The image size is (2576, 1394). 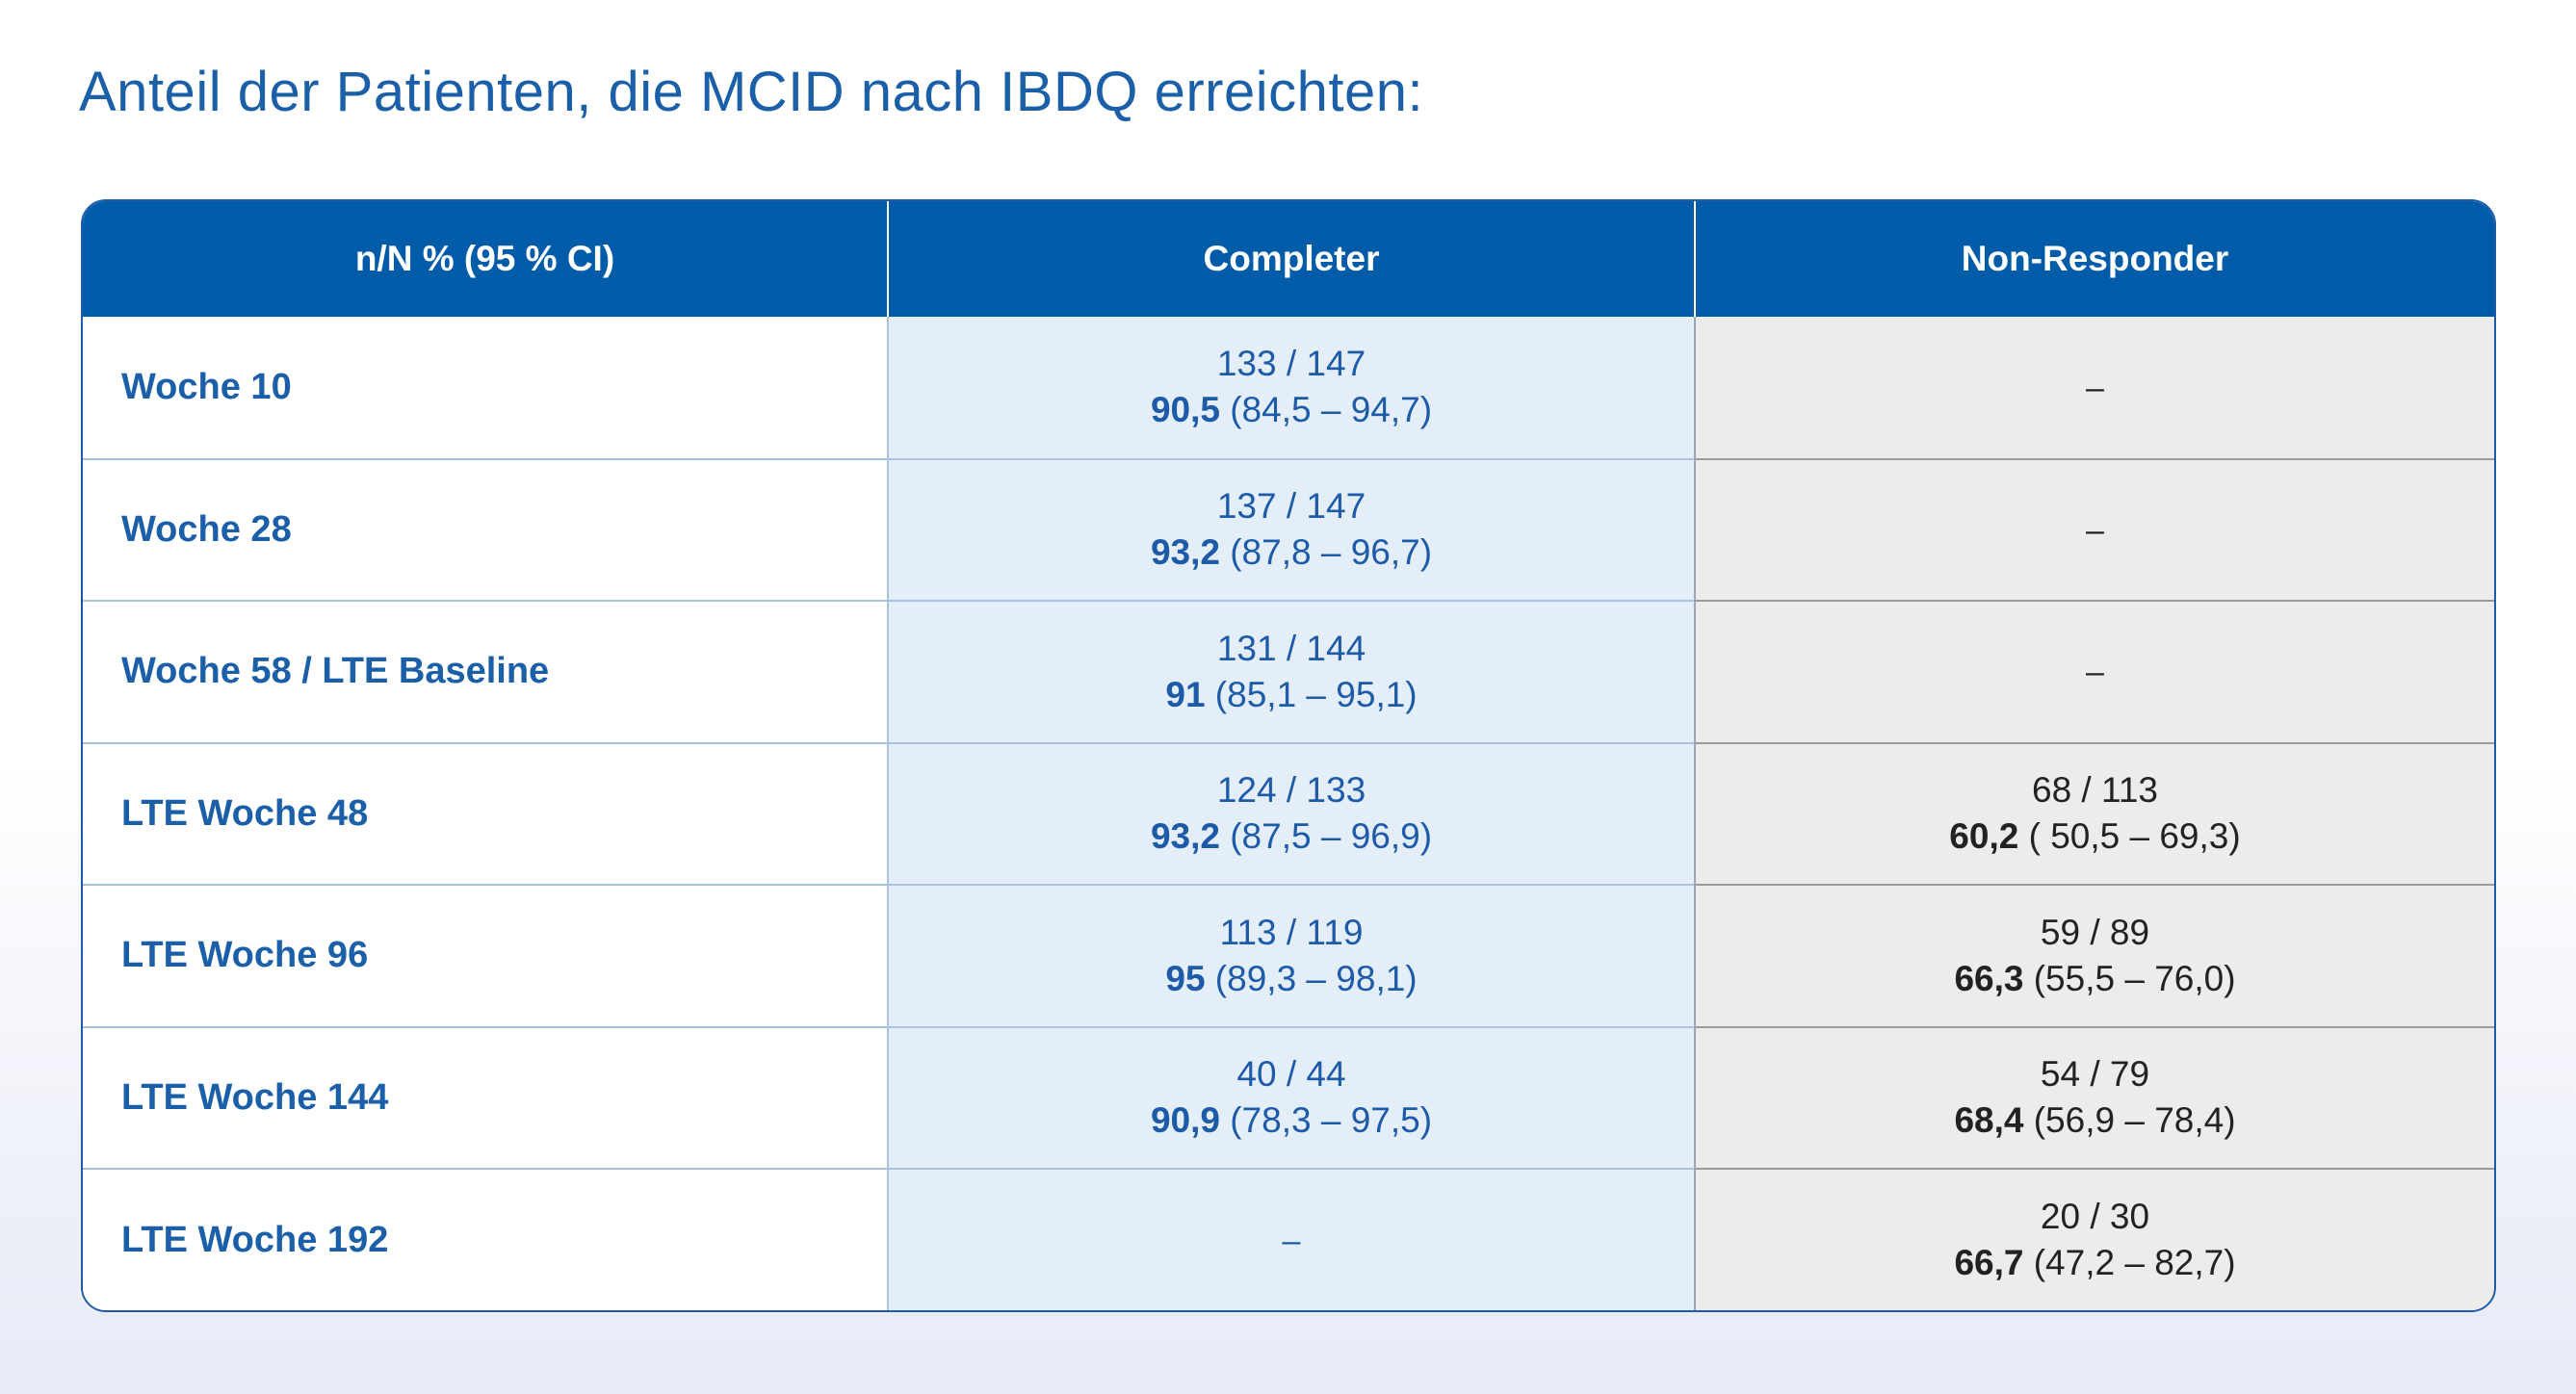 I want to click on completer-ci: (89,3 – 98,1), so click(x=1311, y=978).